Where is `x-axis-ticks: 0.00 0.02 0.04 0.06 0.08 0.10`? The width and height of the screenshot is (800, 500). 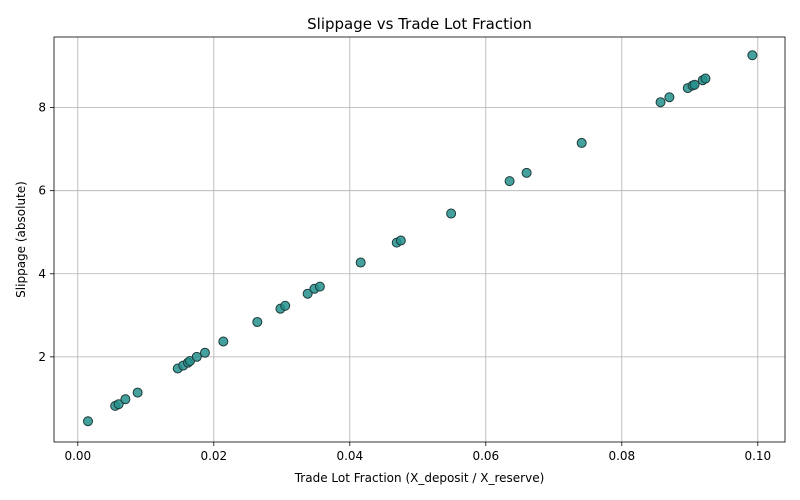 x-axis-ticks: 0.00 0.02 0.04 0.06 0.08 0.10 is located at coordinates (417, 452).